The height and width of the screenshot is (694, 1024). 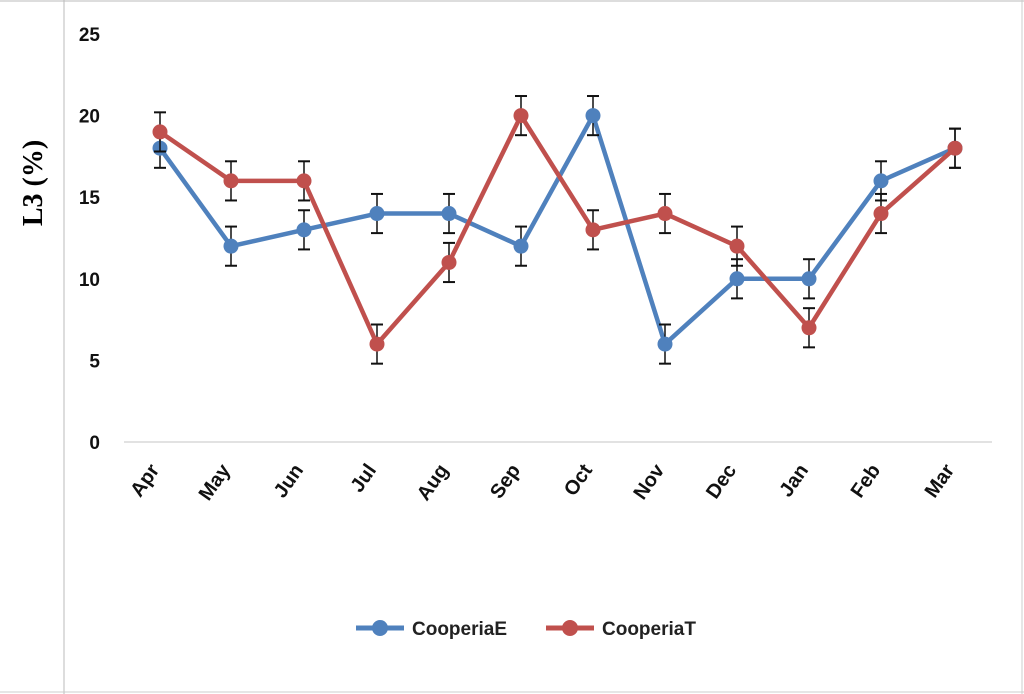 What do you see at coordinates (94, 361) in the screenshot?
I see `y-tick-label: 5` at bounding box center [94, 361].